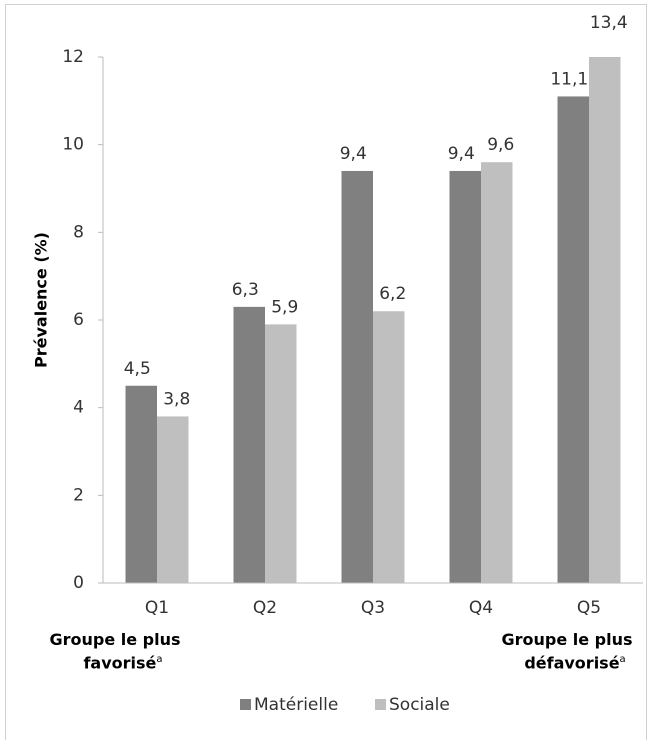  Describe the element at coordinates (284, 307) in the screenshot. I see `value-label: 5,9` at that location.